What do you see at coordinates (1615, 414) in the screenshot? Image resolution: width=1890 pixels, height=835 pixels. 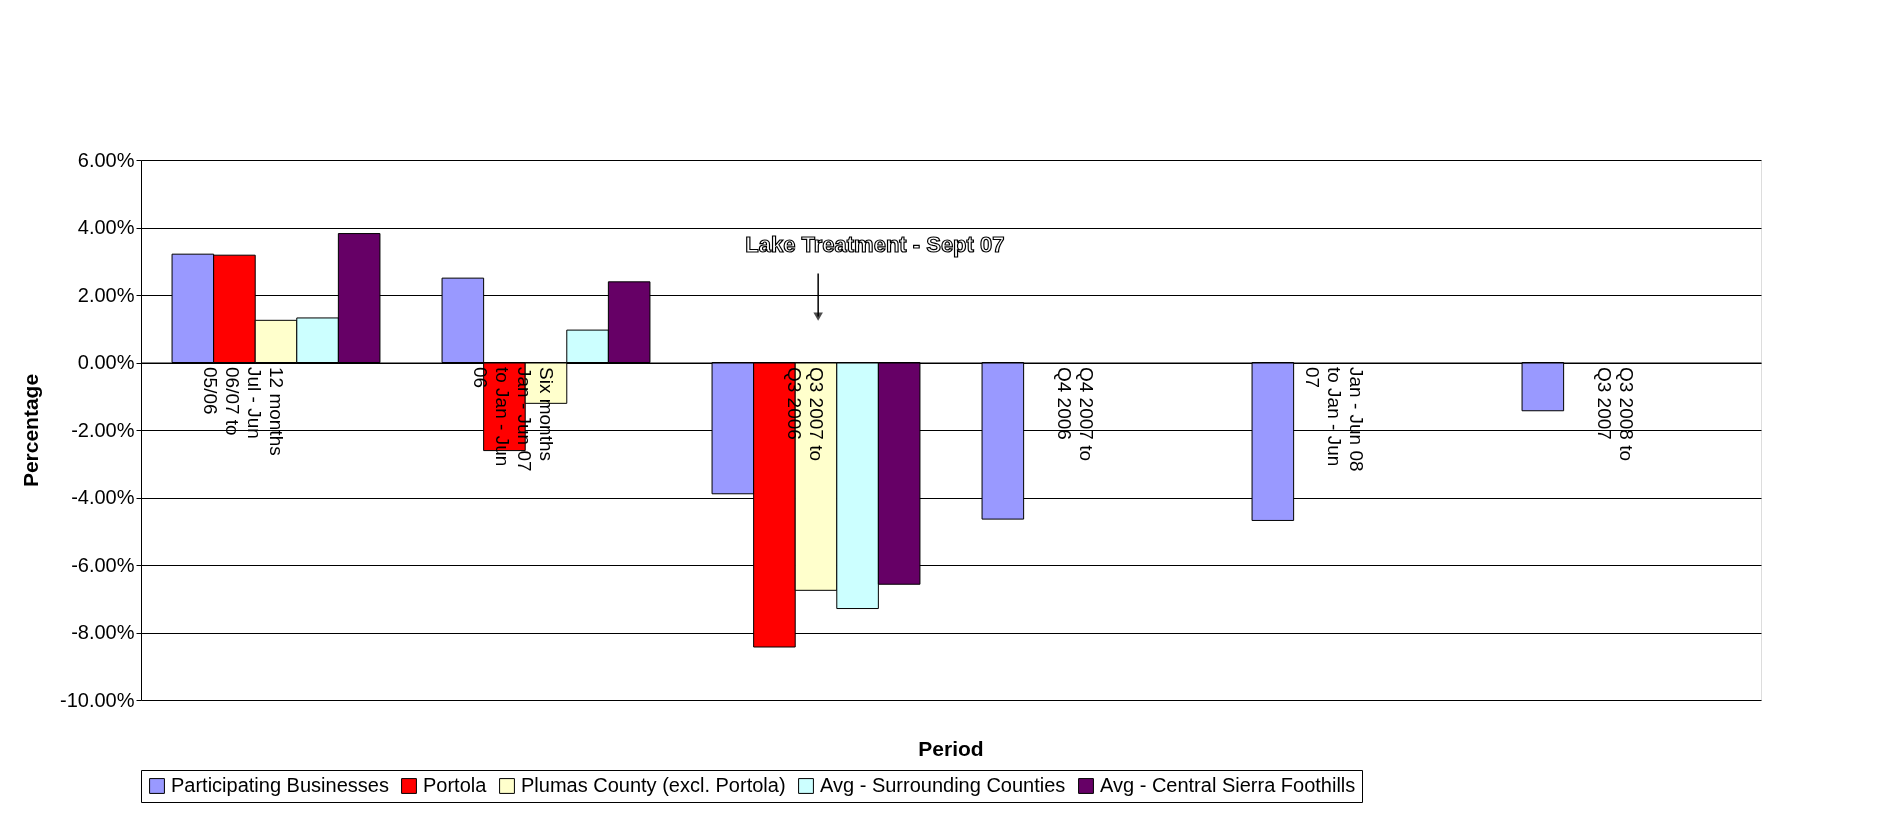 I see `x-tick-label: Q3 2008 to Q3 2007` at bounding box center [1615, 414].